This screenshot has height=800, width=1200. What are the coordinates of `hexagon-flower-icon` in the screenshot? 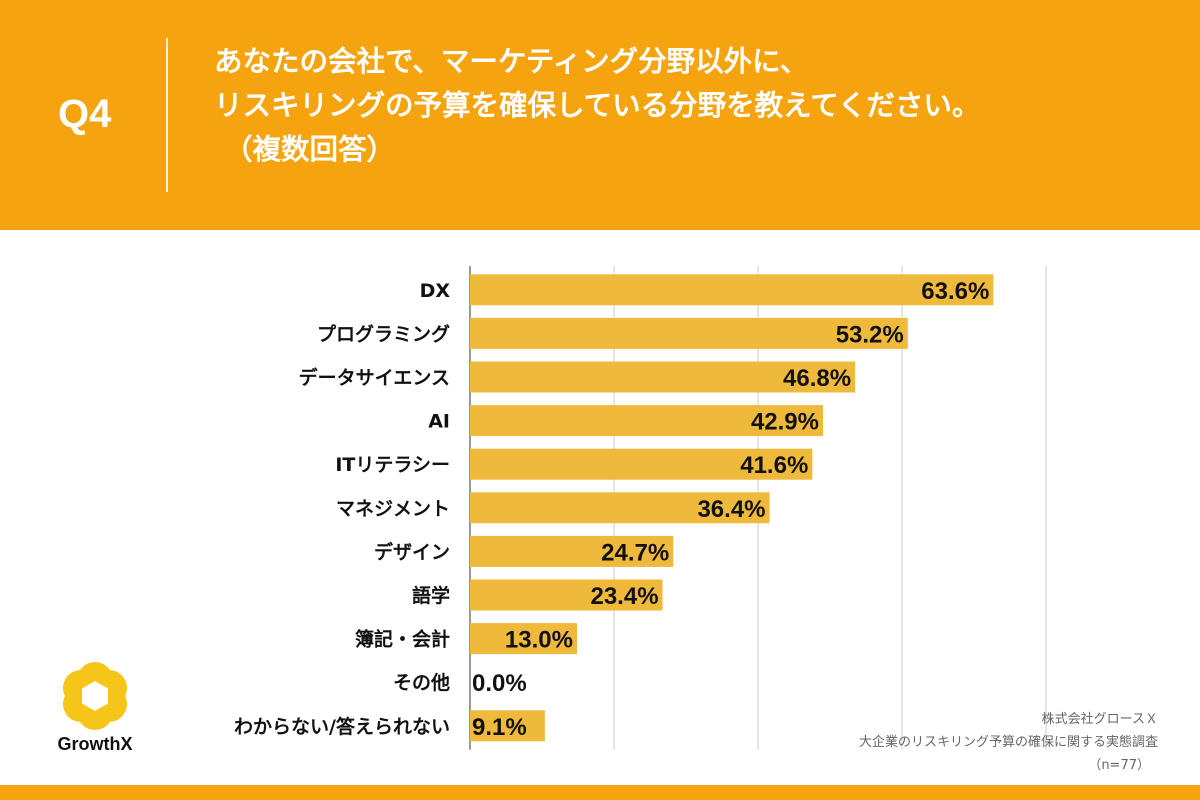 It's located at (95, 696).